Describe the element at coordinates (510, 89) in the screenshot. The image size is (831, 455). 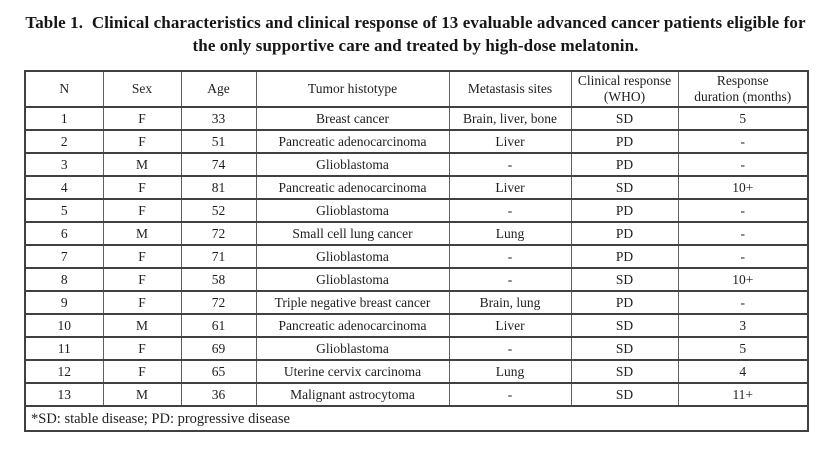
I see `column-header: Metastasis sites` at that location.